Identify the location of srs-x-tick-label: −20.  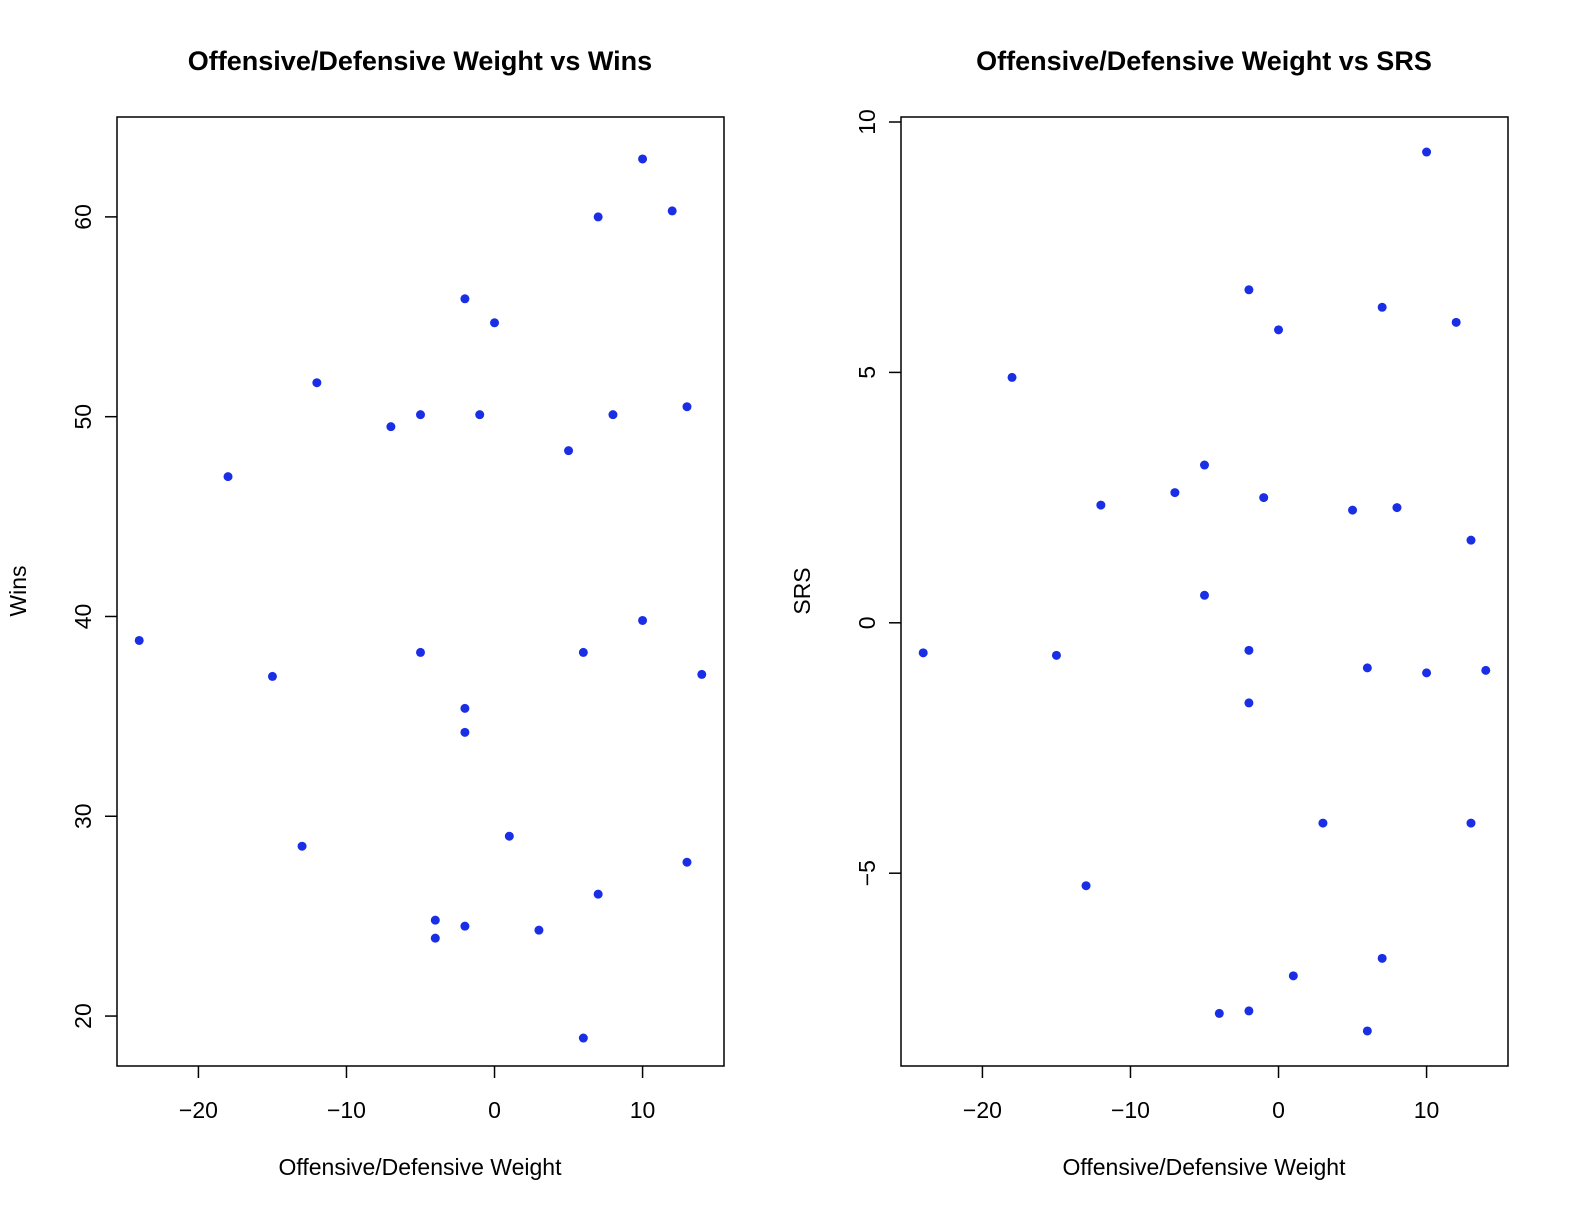
(982, 1110).